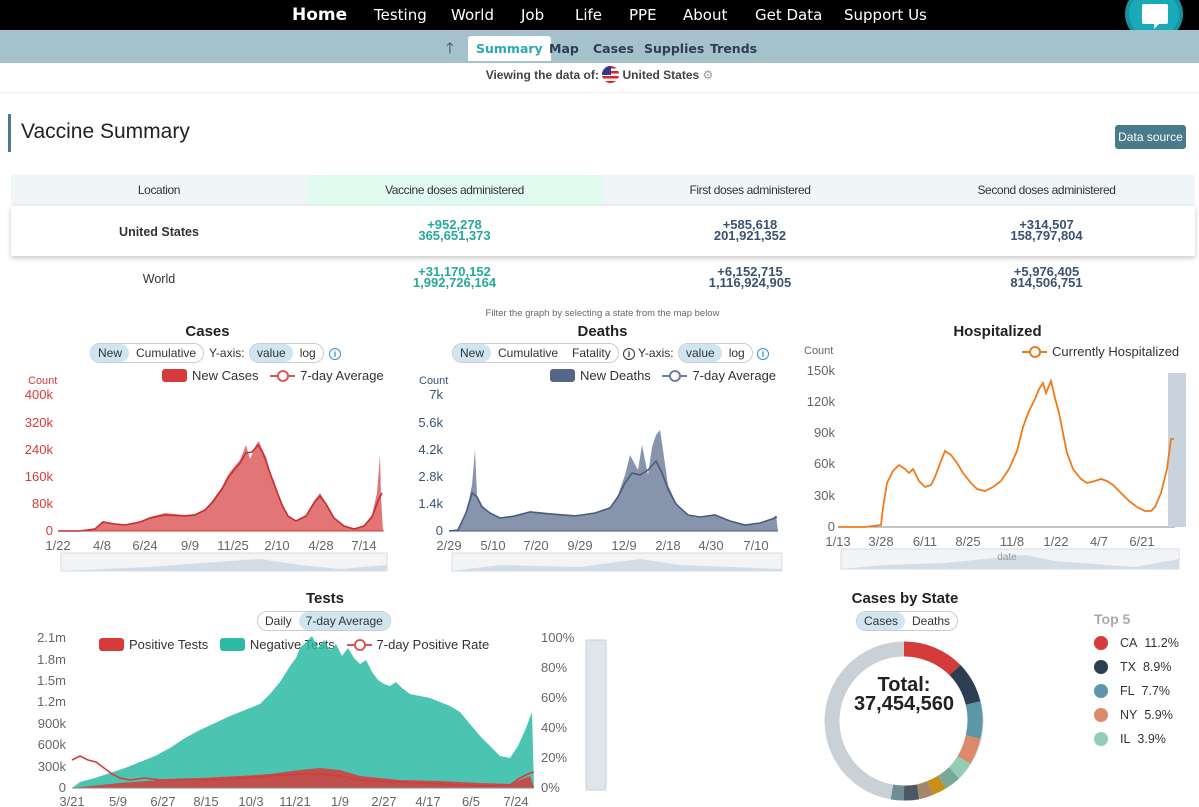  I want to click on deaths-bars, so click(613, 480).